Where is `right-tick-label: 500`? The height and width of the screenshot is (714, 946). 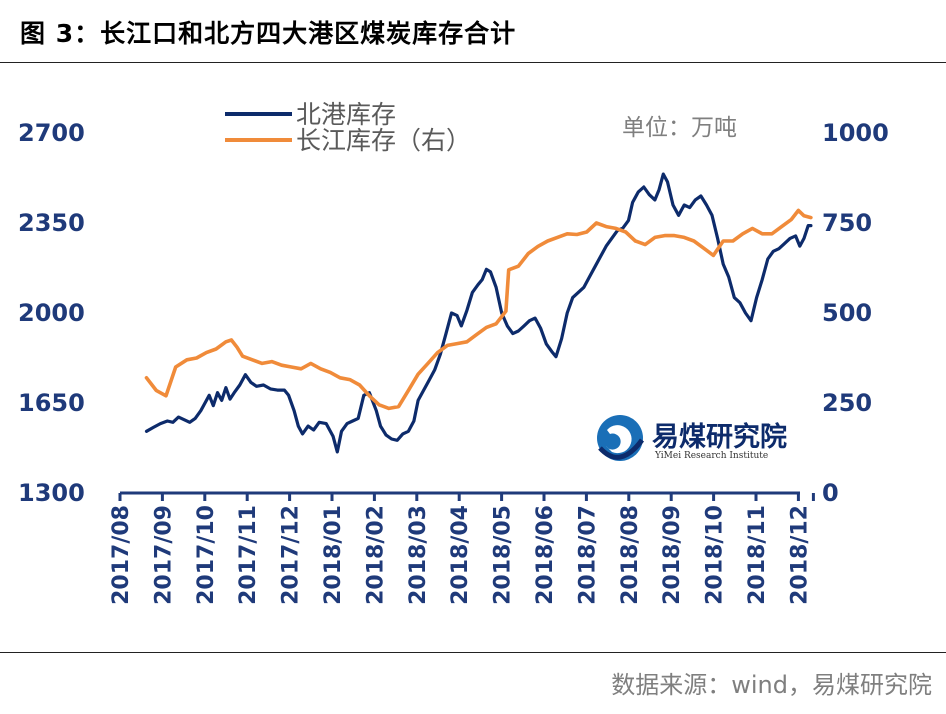
right-tick-label: 500 is located at coordinates (847, 313).